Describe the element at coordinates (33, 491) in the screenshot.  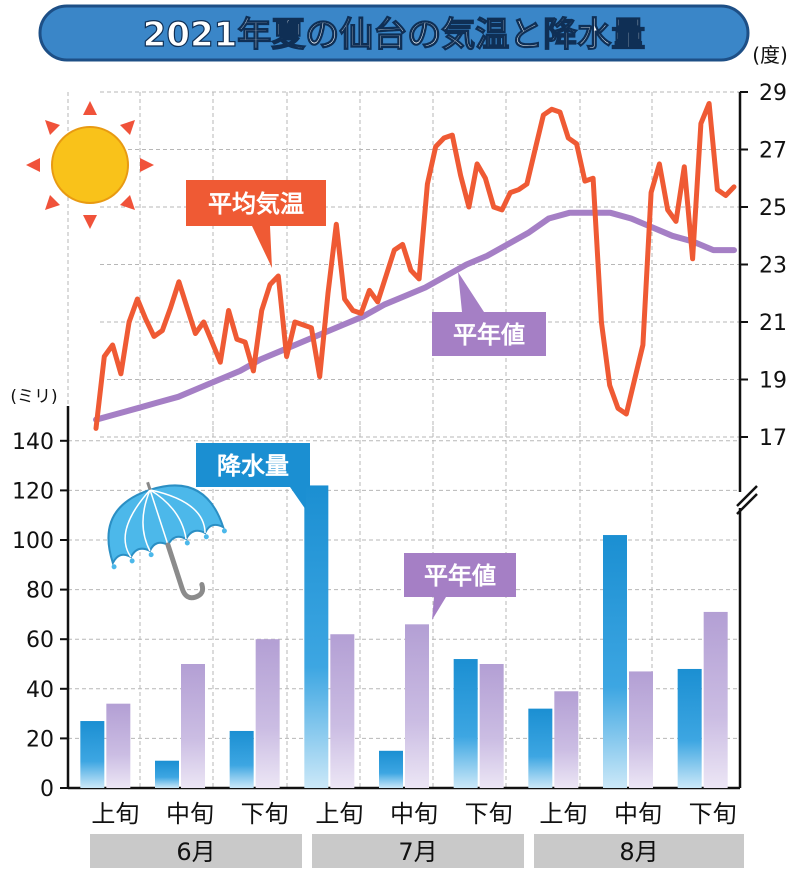
I see `precipitation-tick-label: 120` at that location.